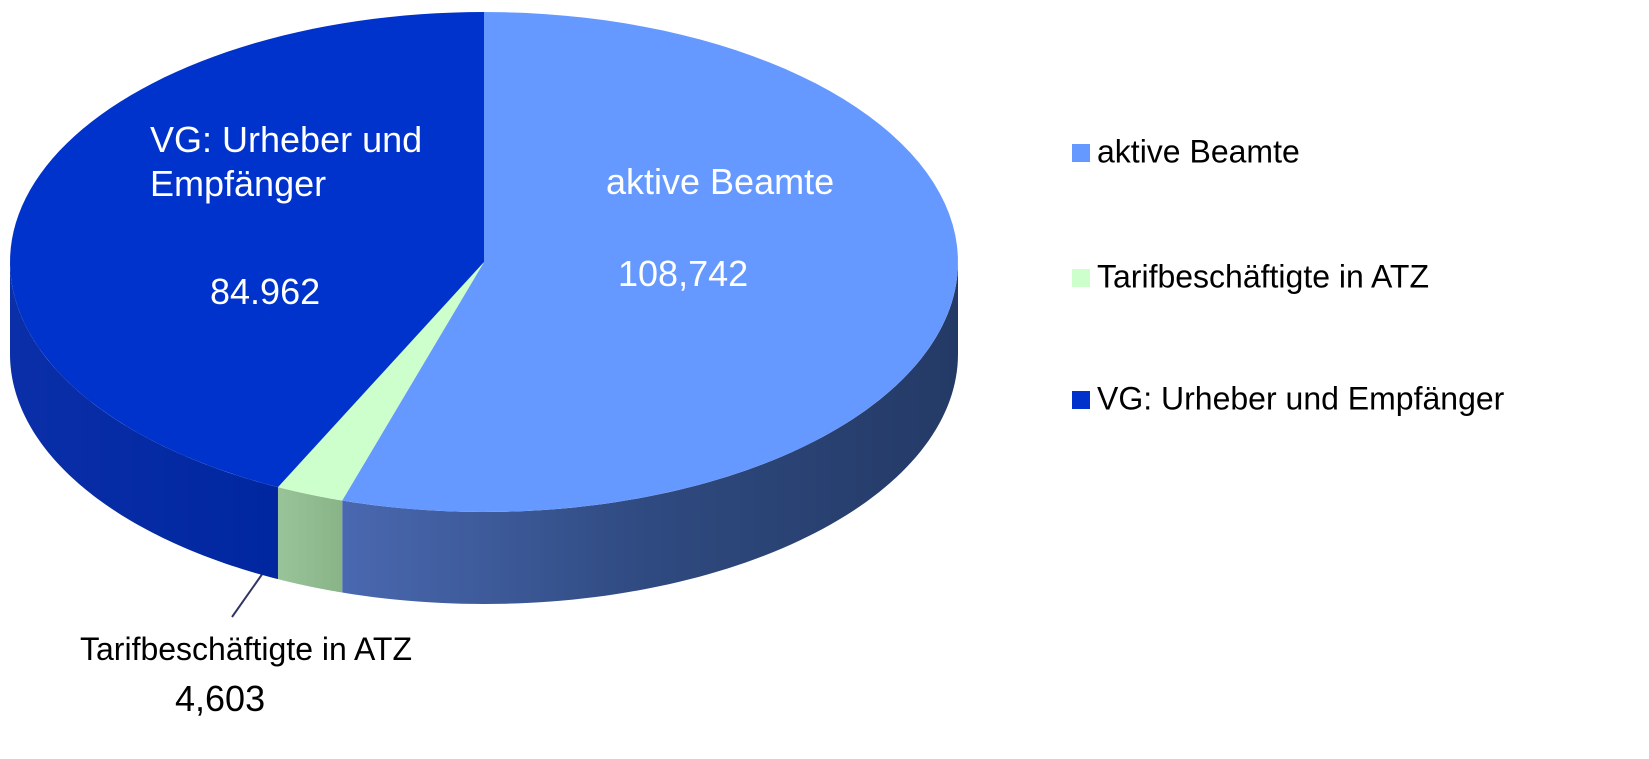  I want to click on slice-value: 4,603, so click(220, 698).